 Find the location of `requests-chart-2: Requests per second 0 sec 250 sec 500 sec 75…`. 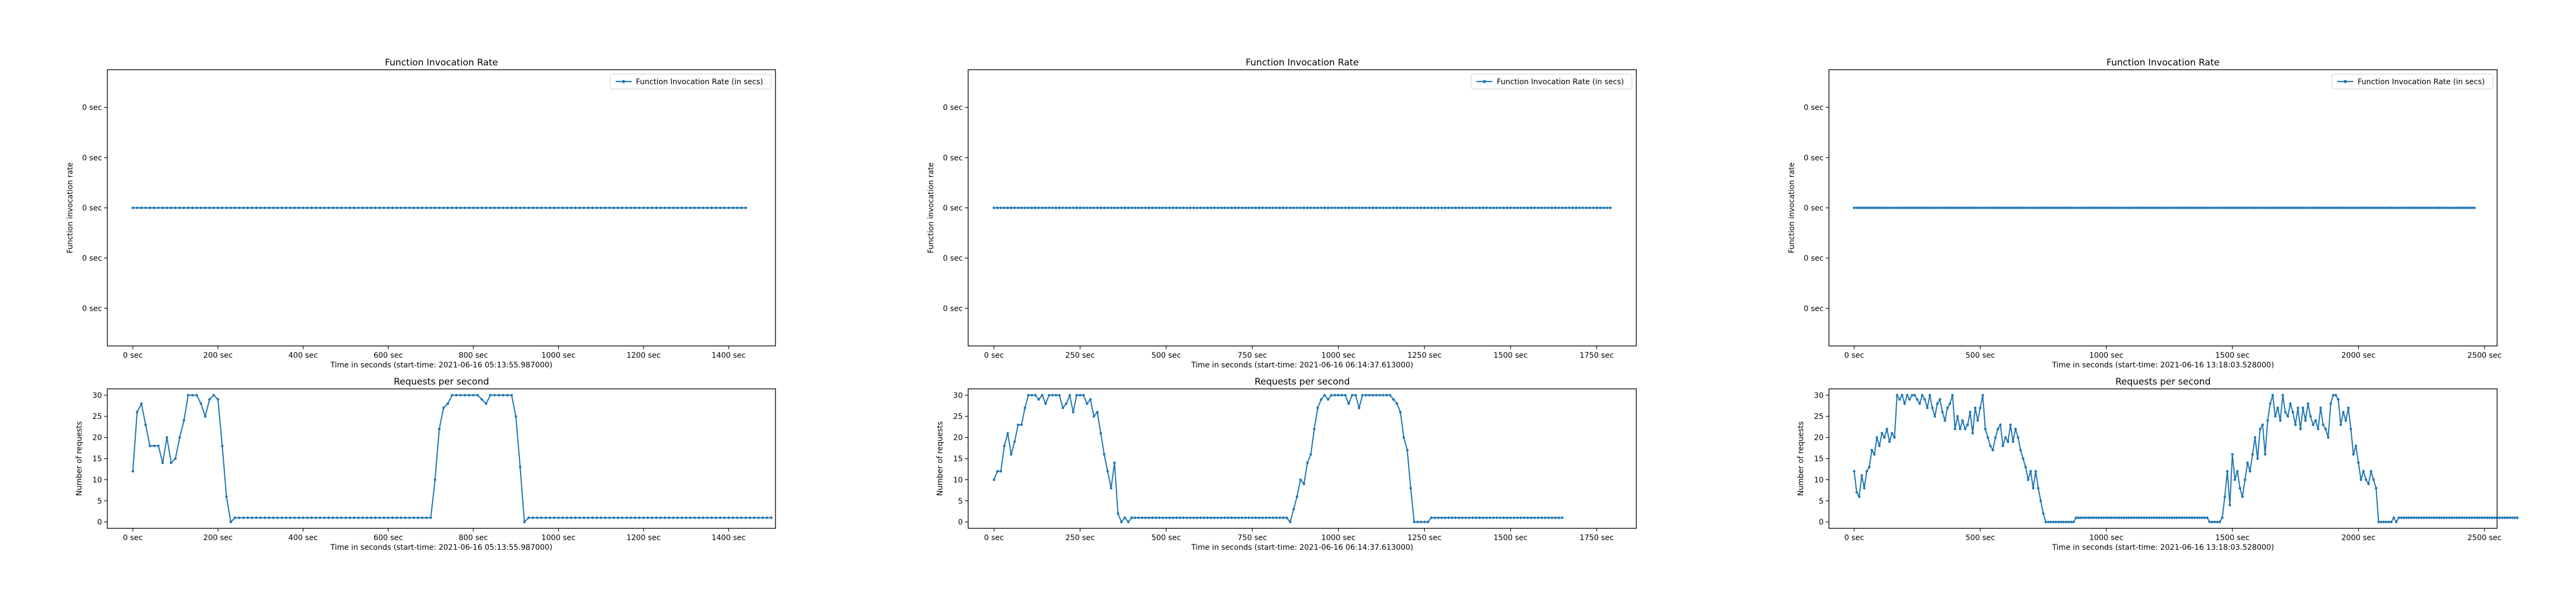

requests-chart-2: Requests per second 0 sec 250 sec 500 sec 75… is located at coordinates (1286, 464).